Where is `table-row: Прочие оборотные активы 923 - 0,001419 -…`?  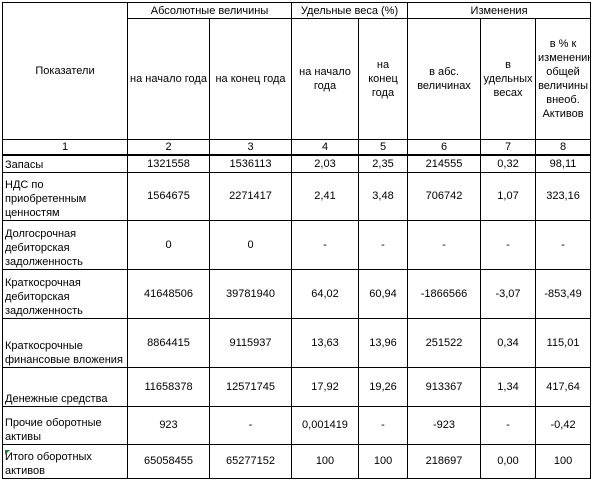 table-row: Прочие оборотные активы 923 - 0,001419 -… is located at coordinates (297, 425).